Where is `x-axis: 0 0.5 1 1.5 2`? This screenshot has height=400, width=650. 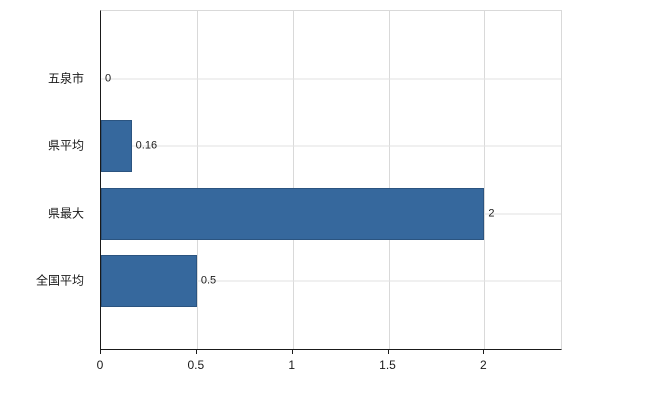 x-axis: 0 0.5 1 1.5 2 is located at coordinates (328, 369).